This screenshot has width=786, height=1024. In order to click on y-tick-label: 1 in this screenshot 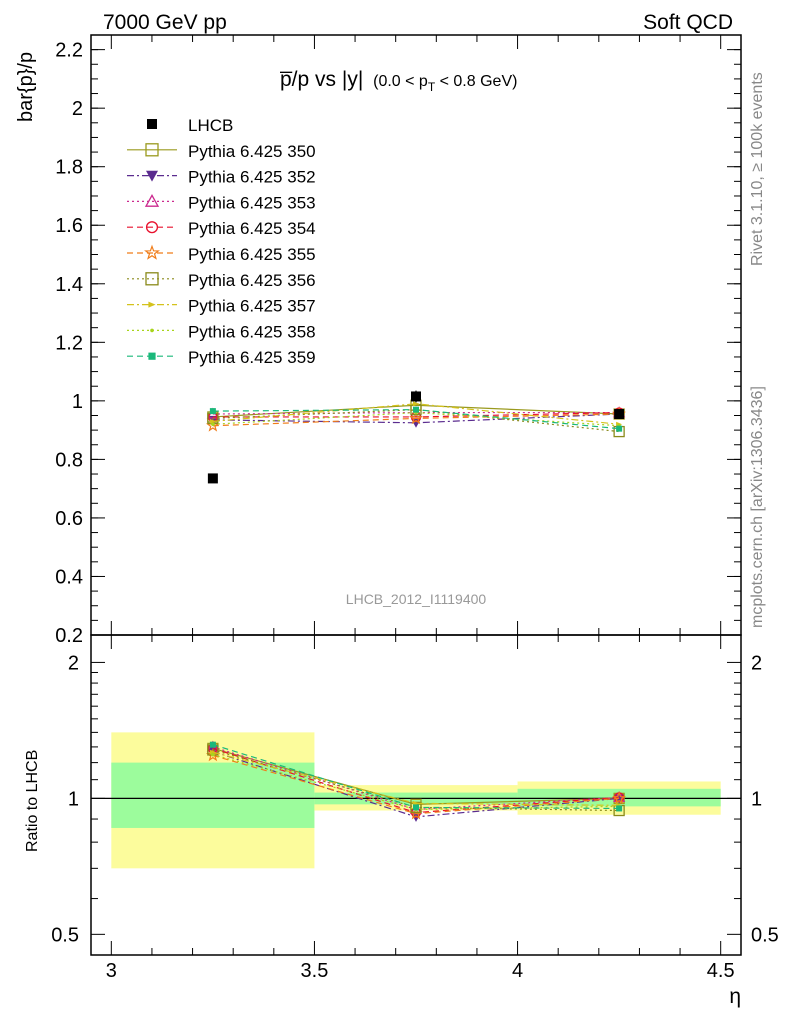, I will do `click(77, 402)`.